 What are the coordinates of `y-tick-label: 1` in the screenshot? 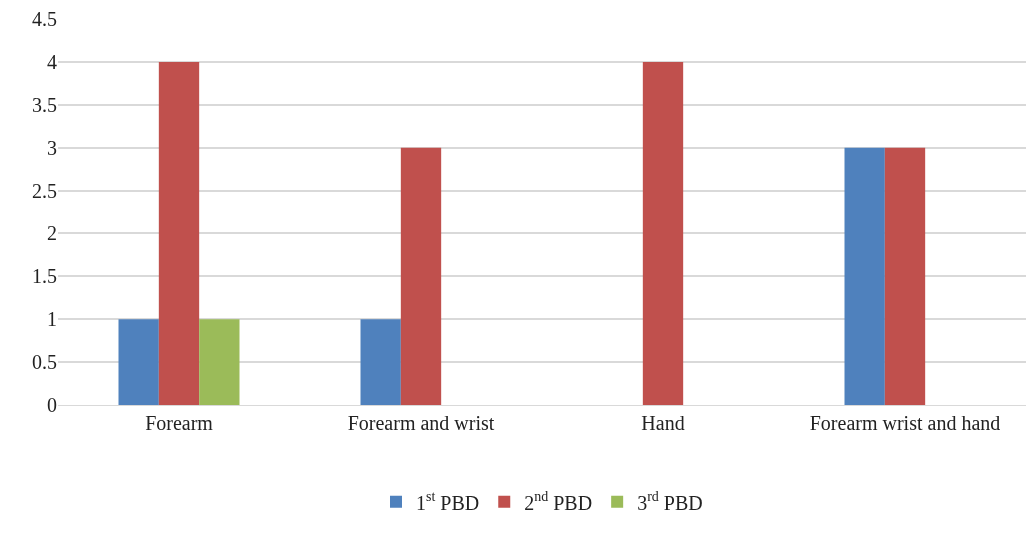 It's located at (52, 319).